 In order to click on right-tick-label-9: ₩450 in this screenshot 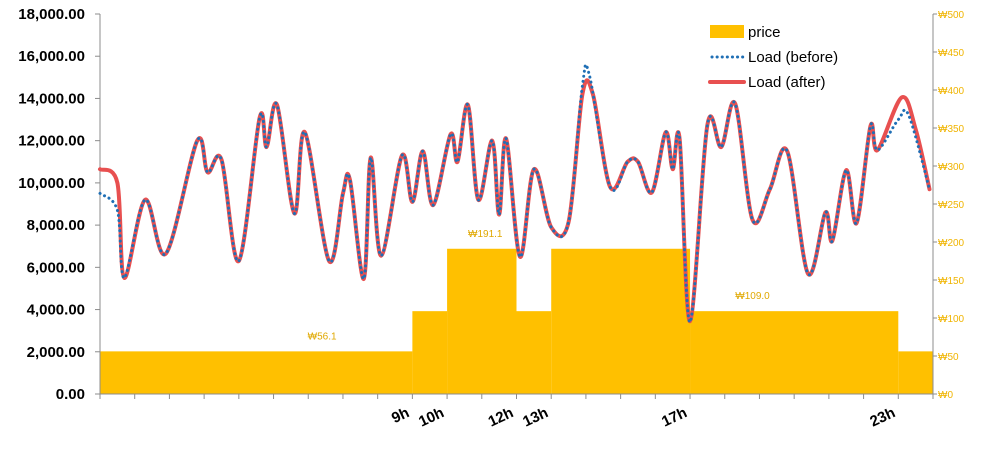, I will do `click(951, 53)`.